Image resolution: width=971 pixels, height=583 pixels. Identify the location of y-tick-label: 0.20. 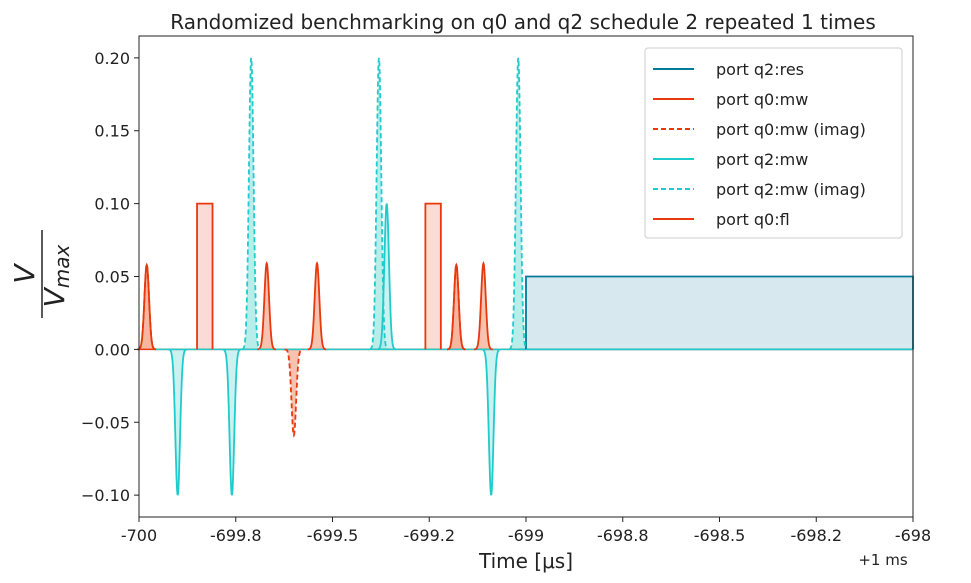
(112, 58).